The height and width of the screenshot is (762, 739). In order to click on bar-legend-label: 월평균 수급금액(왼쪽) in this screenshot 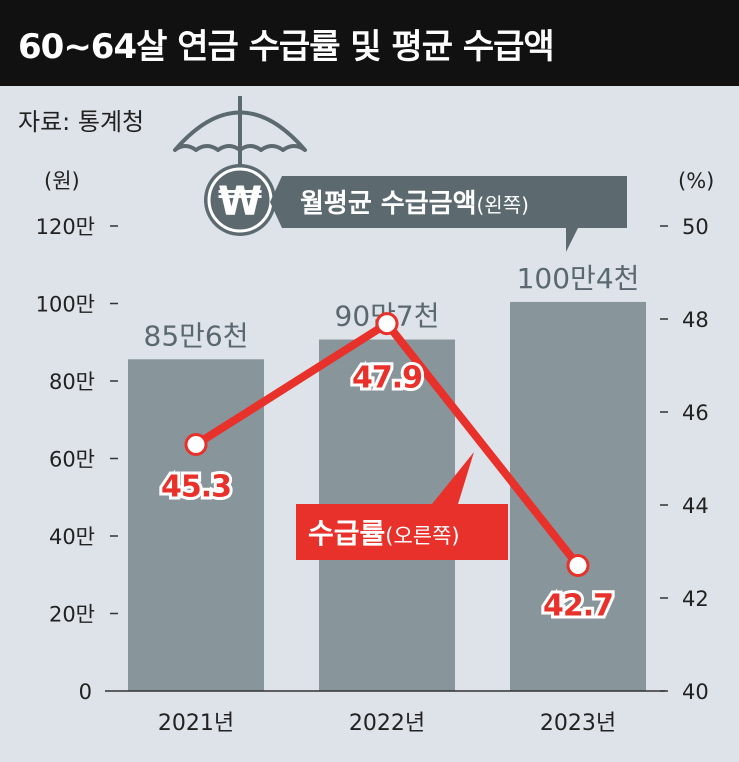, I will do `click(414, 204)`.